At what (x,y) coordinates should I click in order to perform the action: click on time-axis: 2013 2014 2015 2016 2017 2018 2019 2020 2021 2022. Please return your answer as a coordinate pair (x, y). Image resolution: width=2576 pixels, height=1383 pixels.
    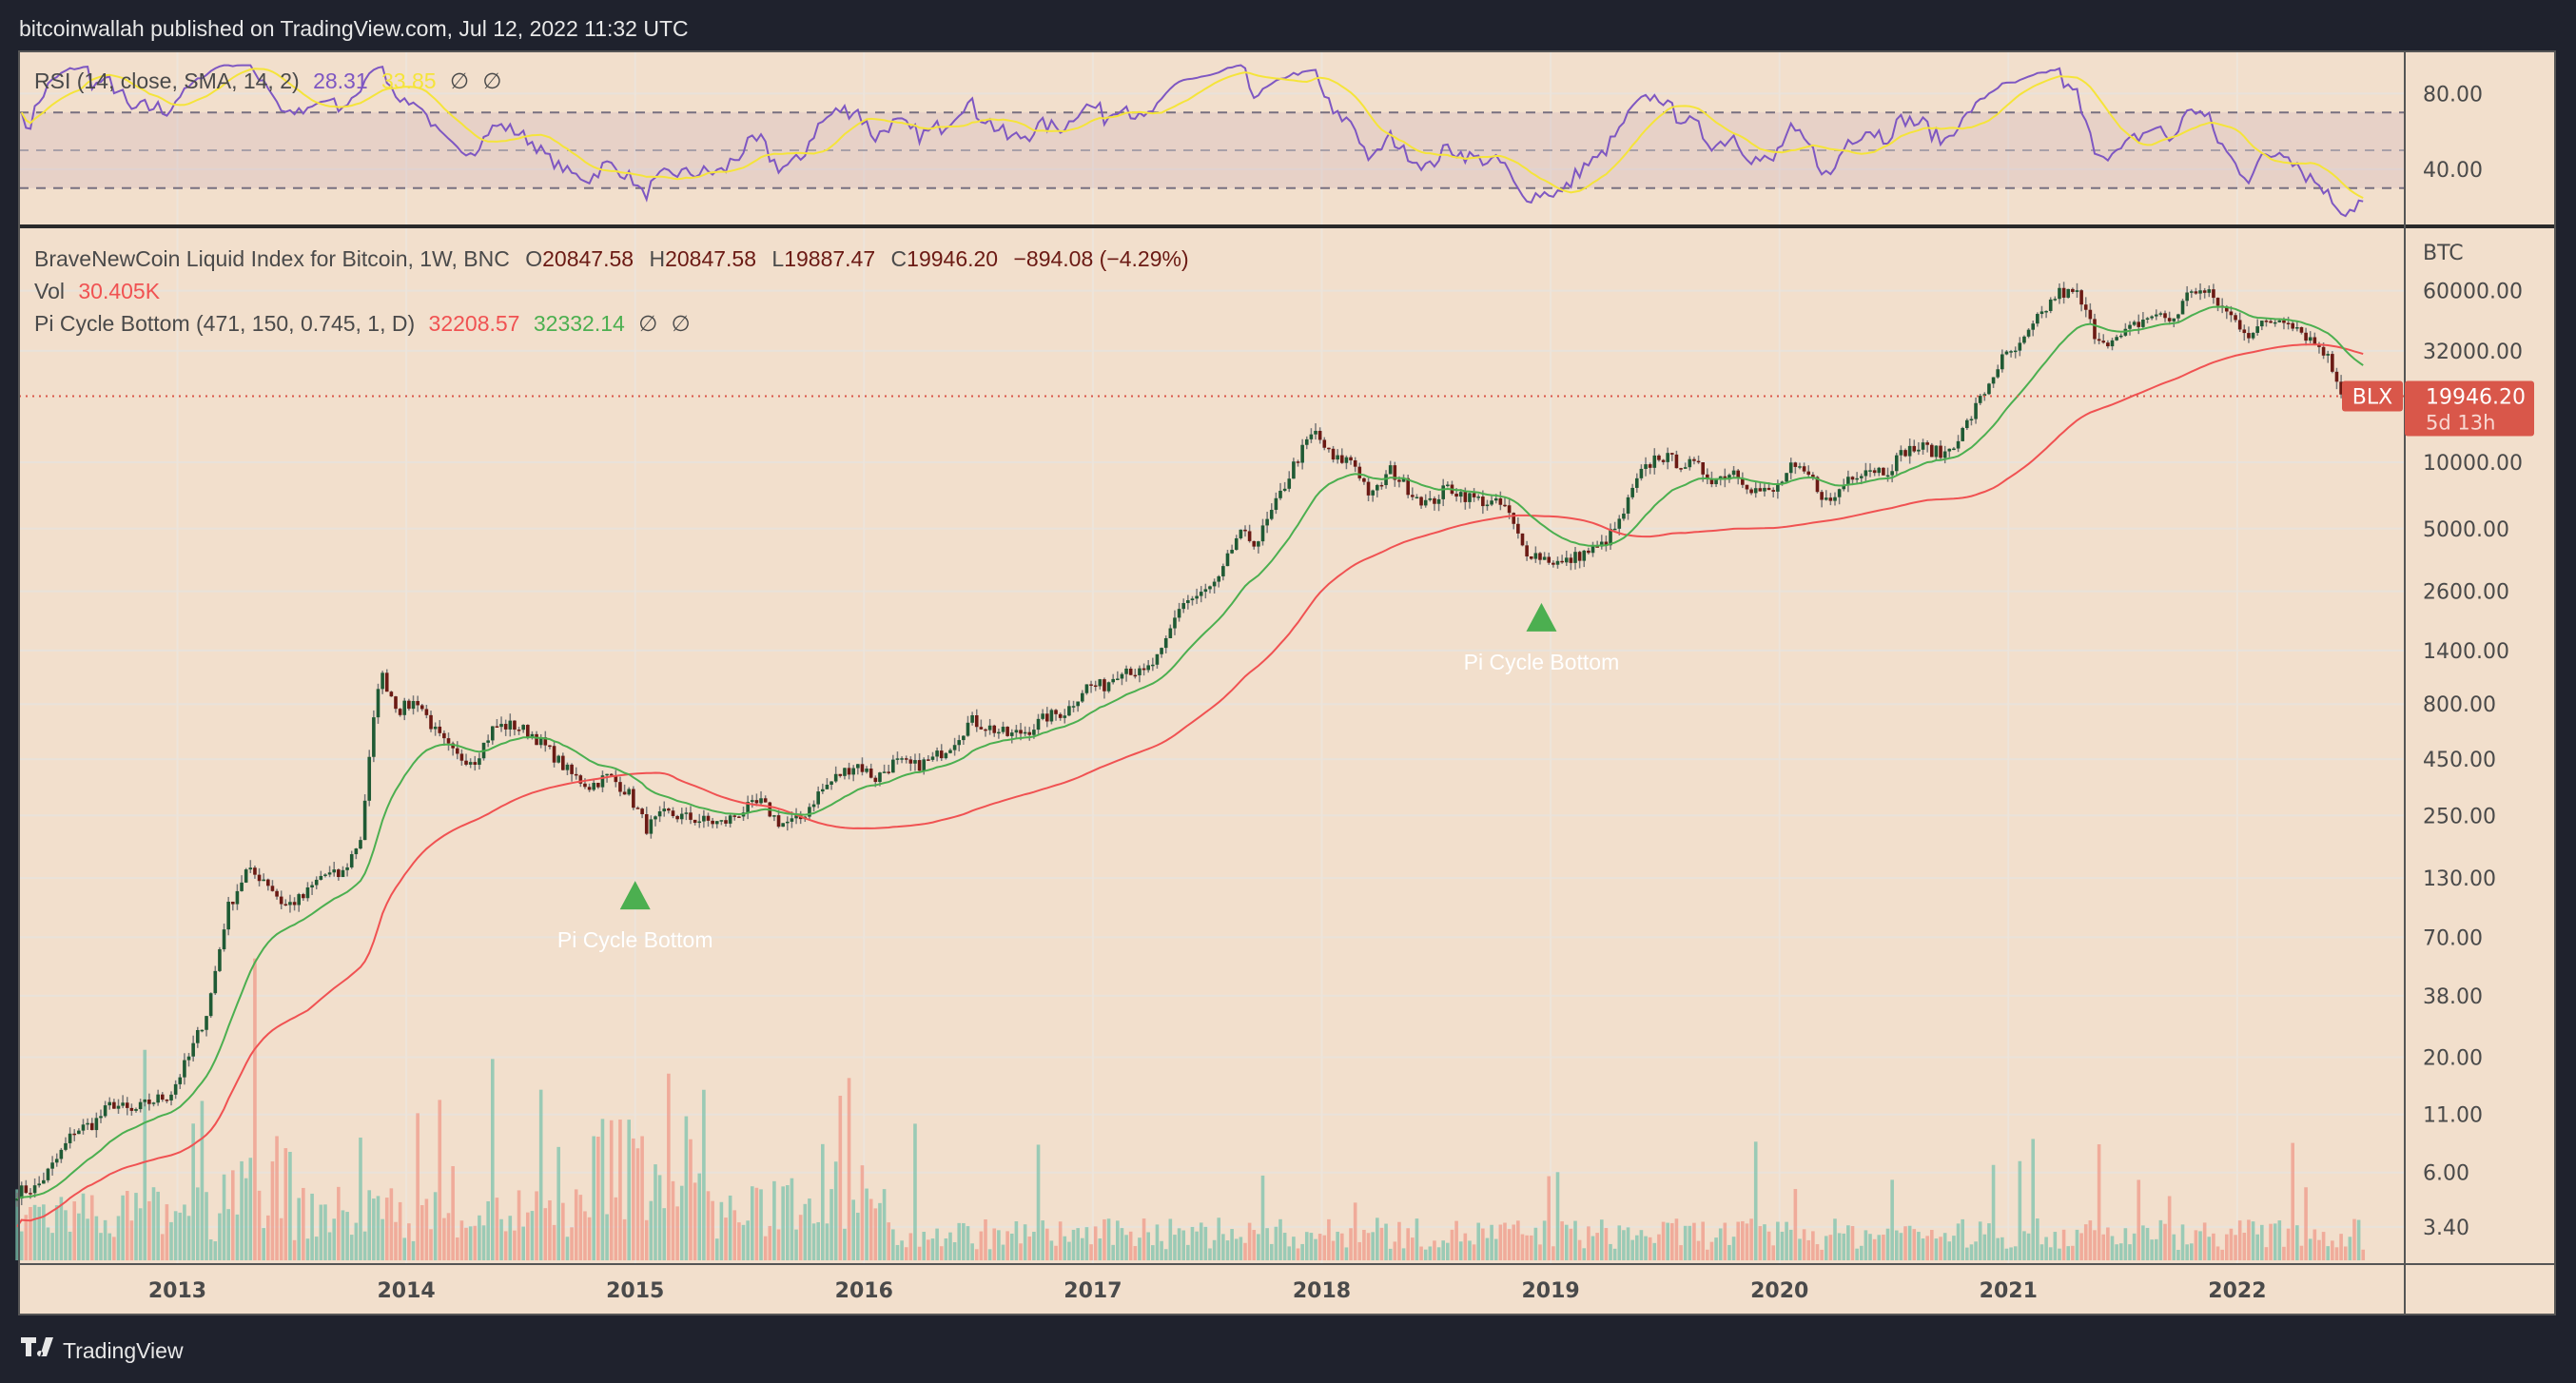
    Looking at the image, I should click on (1207, 1291).